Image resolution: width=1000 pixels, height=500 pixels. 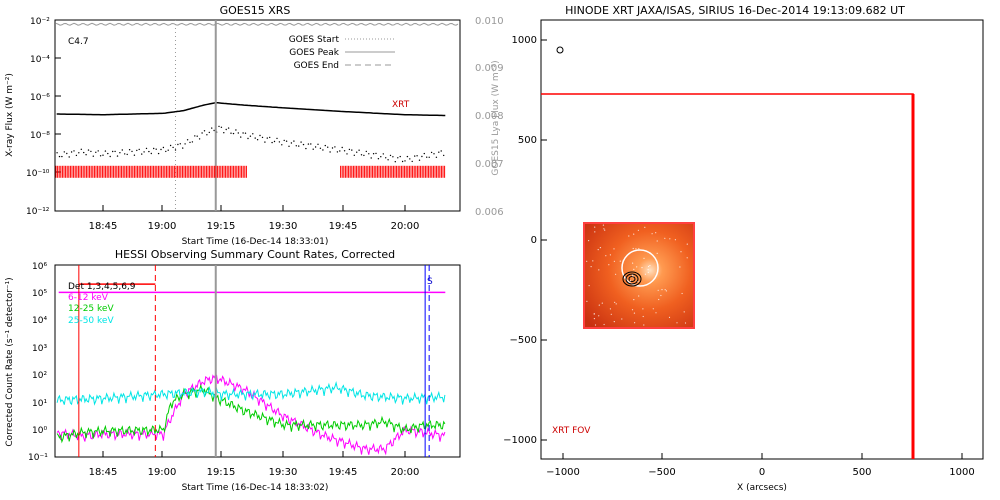 What do you see at coordinates (283, 472) in the screenshot?
I see `x-tick-label: 19:30` at bounding box center [283, 472].